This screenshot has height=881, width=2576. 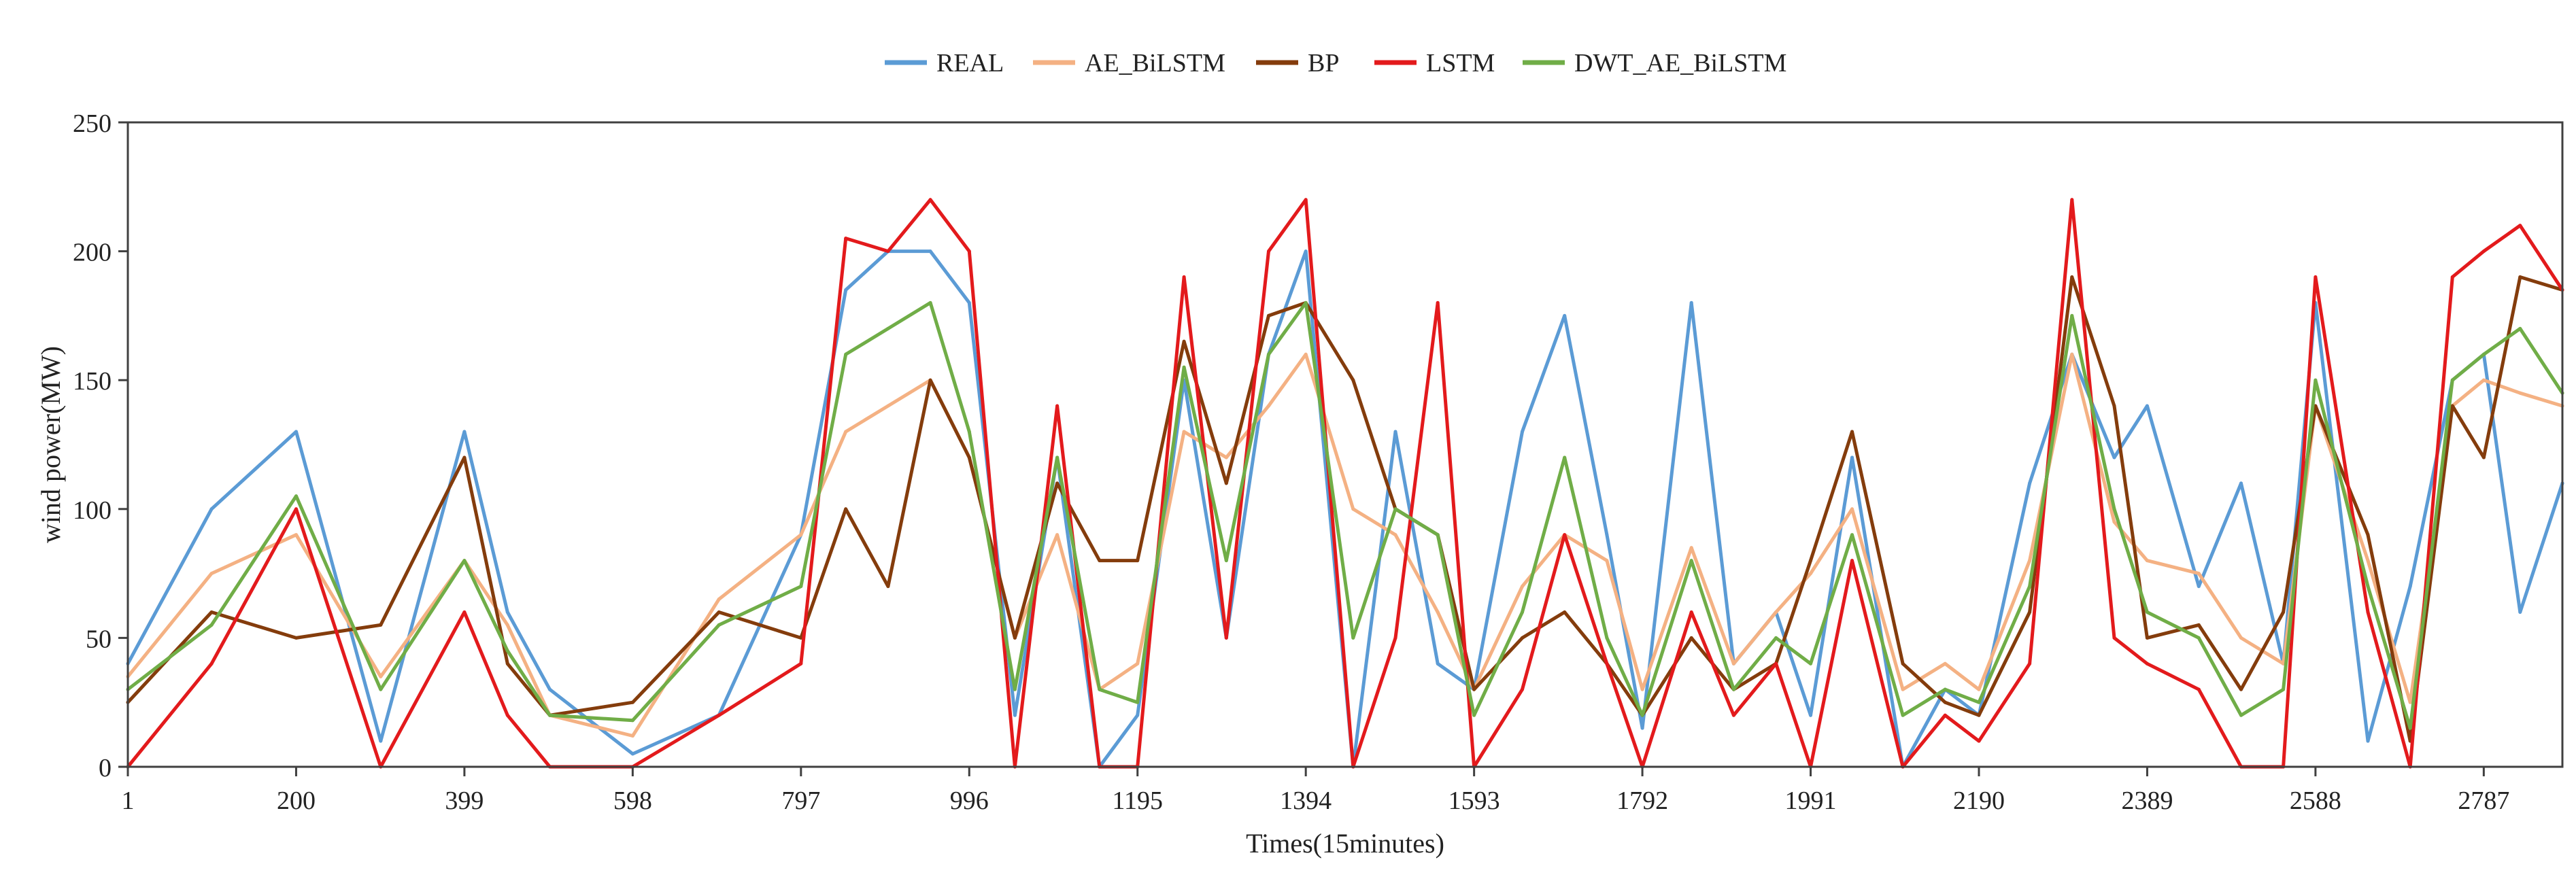 What do you see at coordinates (2483, 801) in the screenshot?
I see `x-tick-label: 2787` at bounding box center [2483, 801].